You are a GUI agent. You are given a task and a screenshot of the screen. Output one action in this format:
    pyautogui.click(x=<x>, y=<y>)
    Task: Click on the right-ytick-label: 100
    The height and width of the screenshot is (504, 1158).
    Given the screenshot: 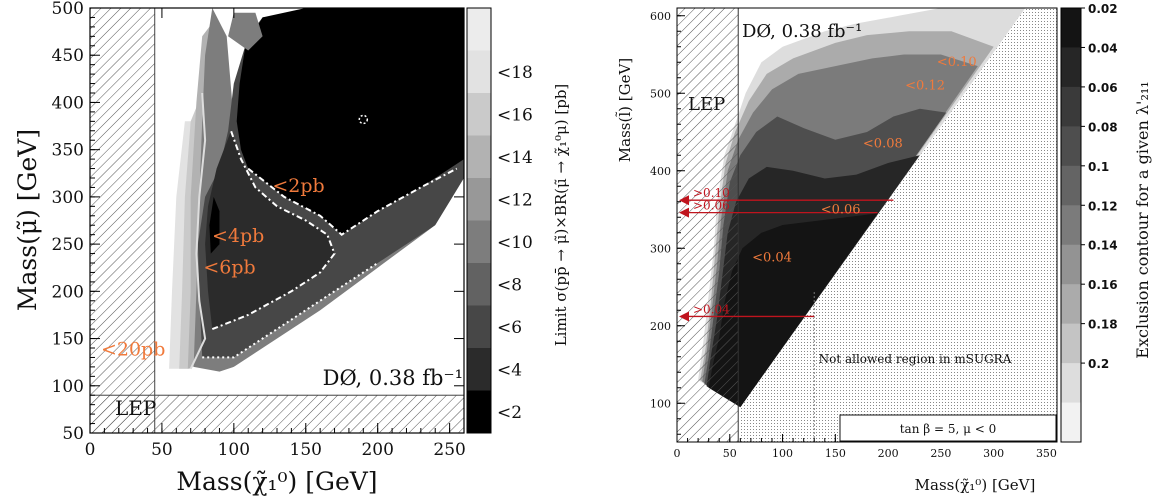 What is the action you would take?
    pyautogui.click(x=660, y=403)
    